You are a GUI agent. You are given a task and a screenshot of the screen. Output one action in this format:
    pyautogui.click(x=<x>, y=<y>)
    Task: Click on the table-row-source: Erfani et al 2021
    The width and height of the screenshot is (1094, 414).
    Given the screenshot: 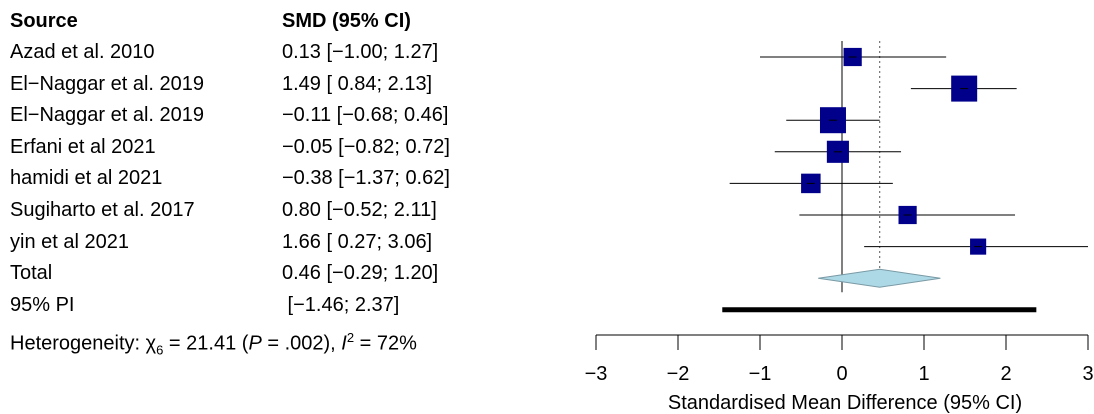 What is the action you would take?
    pyautogui.click(x=83, y=146)
    